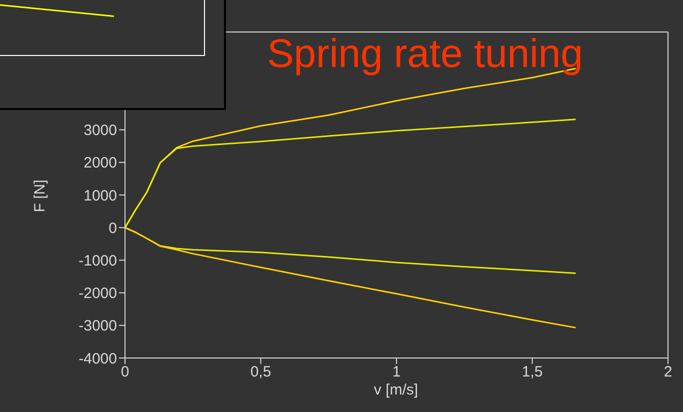 The width and height of the screenshot is (683, 412). What do you see at coordinates (396, 372) in the screenshot?
I see `x-tick-label: 1` at bounding box center [396, 372].